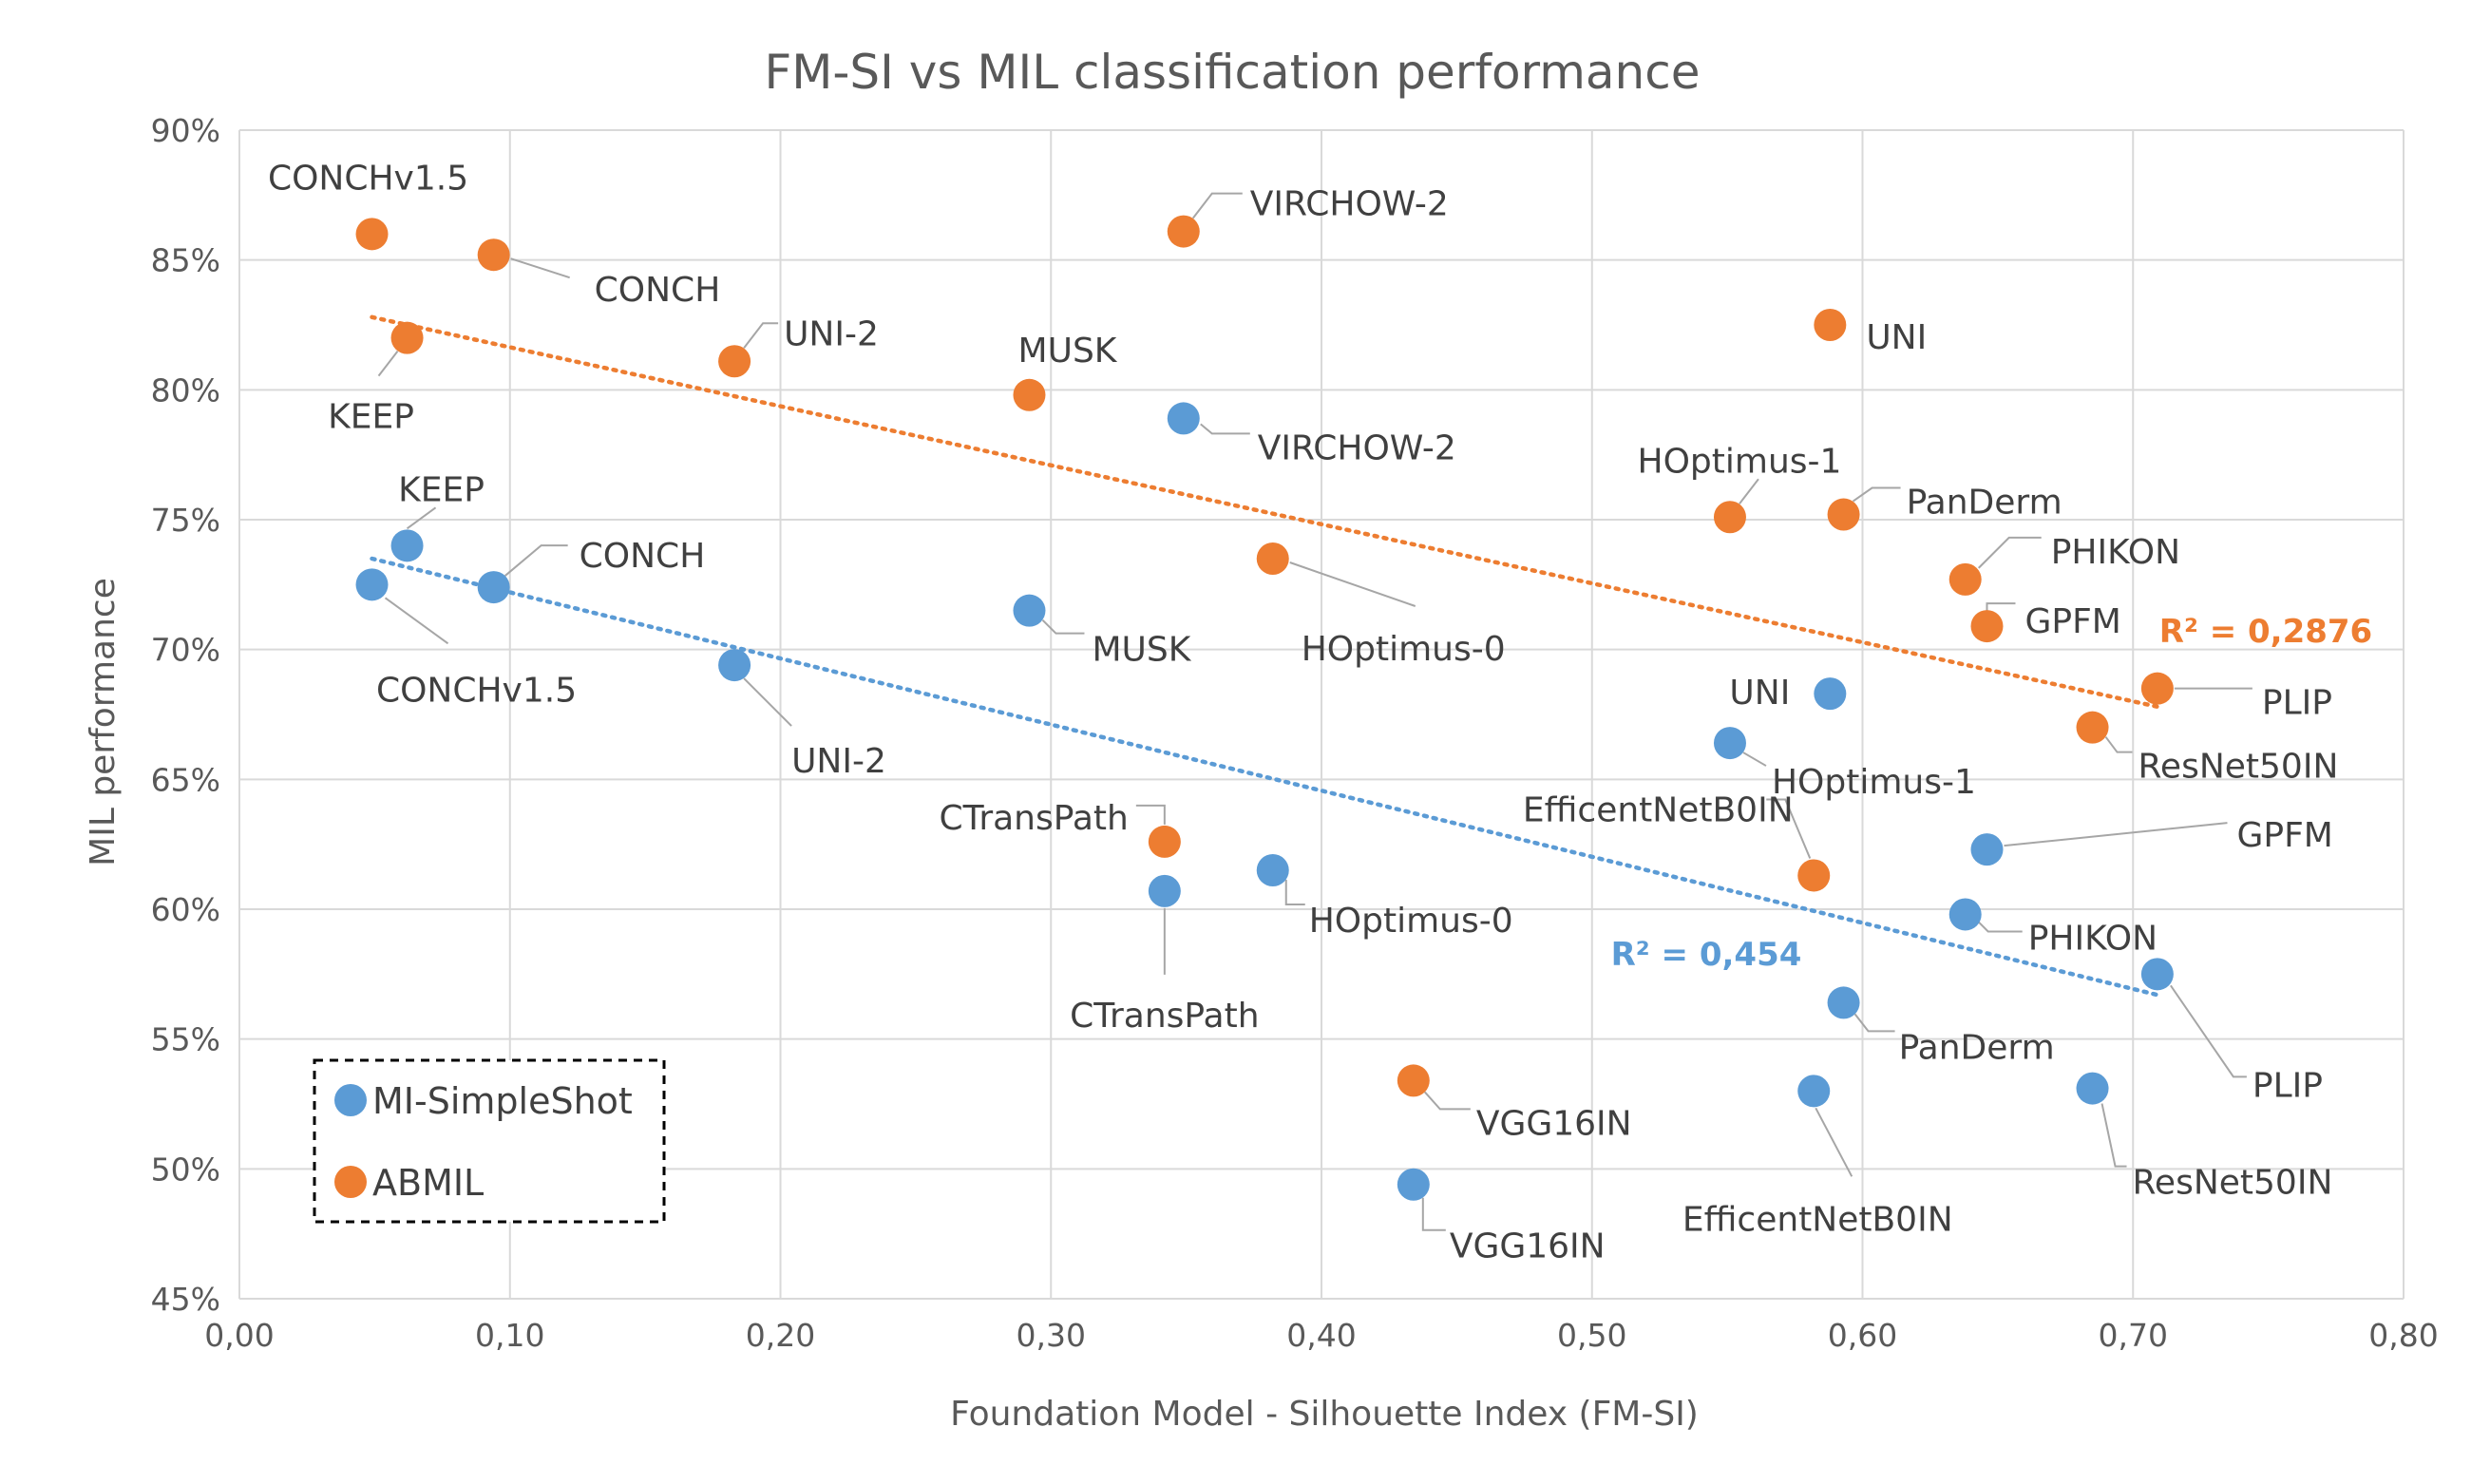  I want to click on legend-box, so click(489, 1141).